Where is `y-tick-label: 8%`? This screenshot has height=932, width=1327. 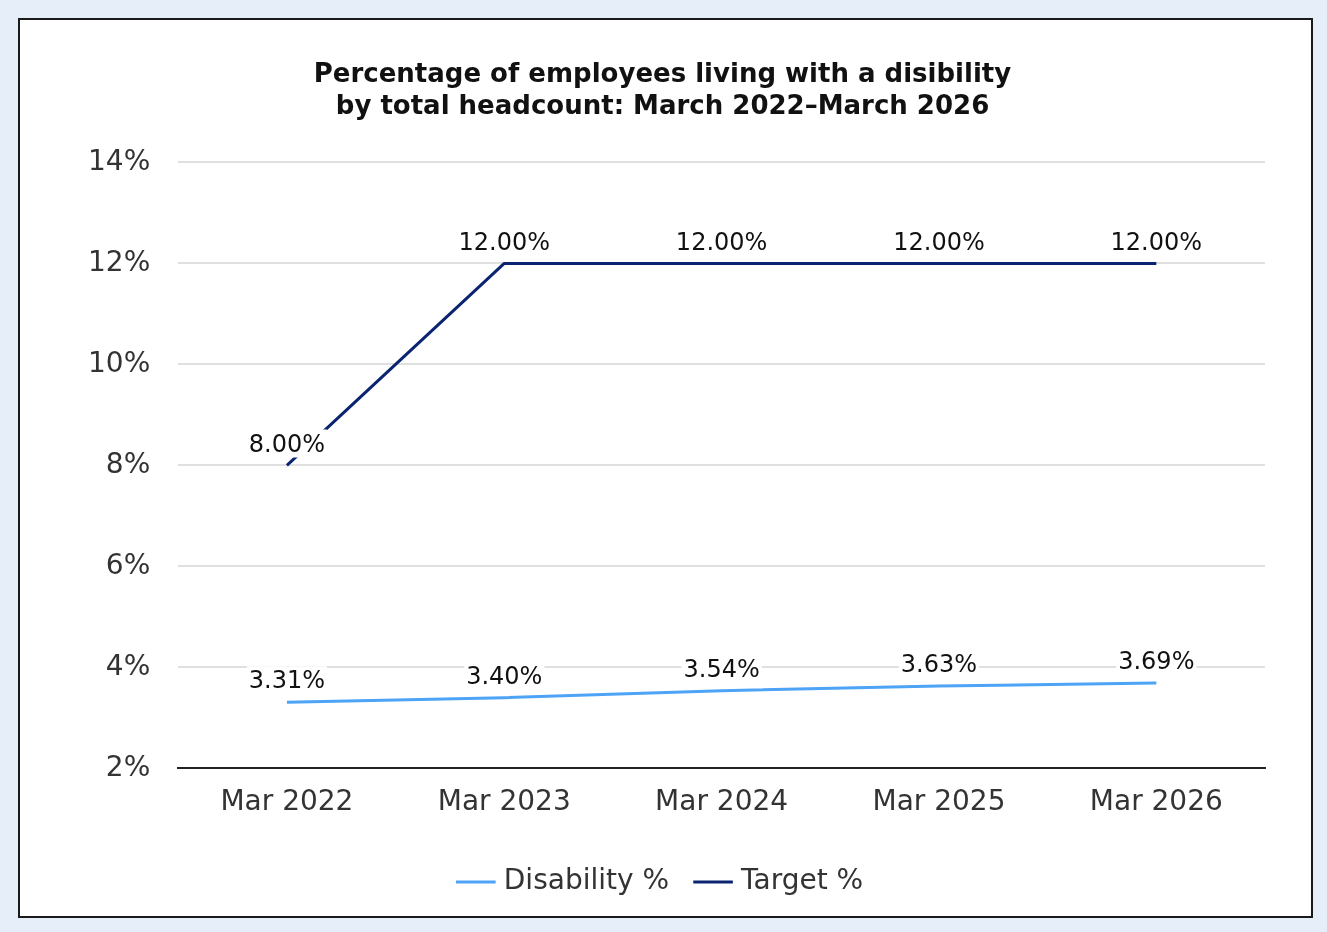 y-tick-label: 8% is located at coordinates (128, 463).